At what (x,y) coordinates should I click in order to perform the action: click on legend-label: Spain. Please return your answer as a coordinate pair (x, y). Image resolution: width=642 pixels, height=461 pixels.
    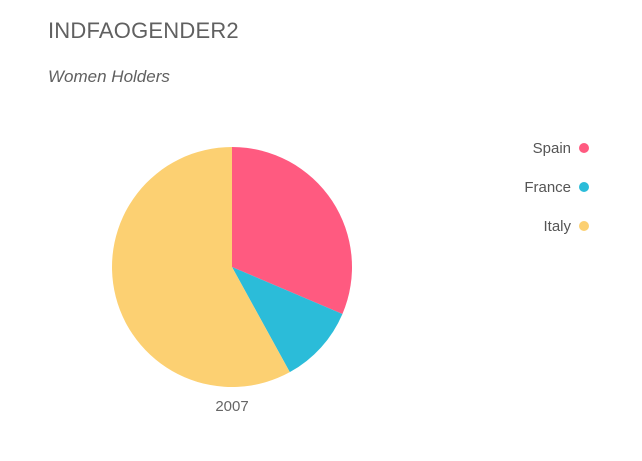
    Looking at the image, I should click on (551, 148).